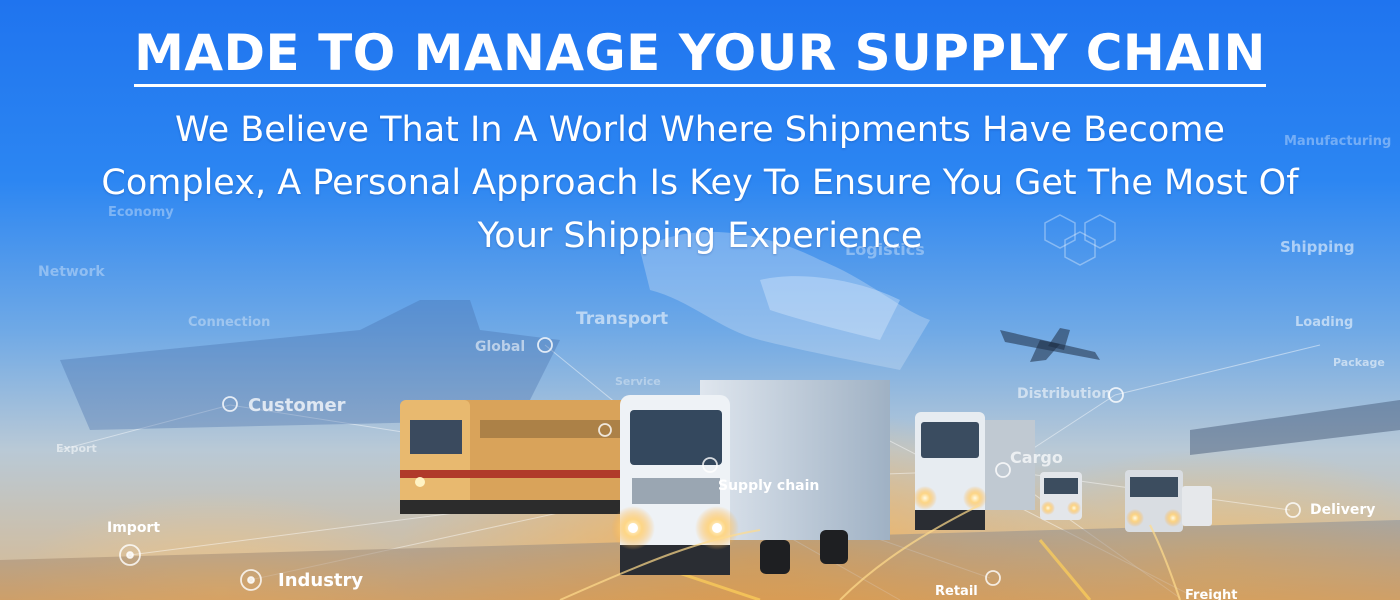  What do you see at coordinates (1324, 322) in the screenshot?
I see `tag-loading: Loading` at bounding box center [1324, 322].